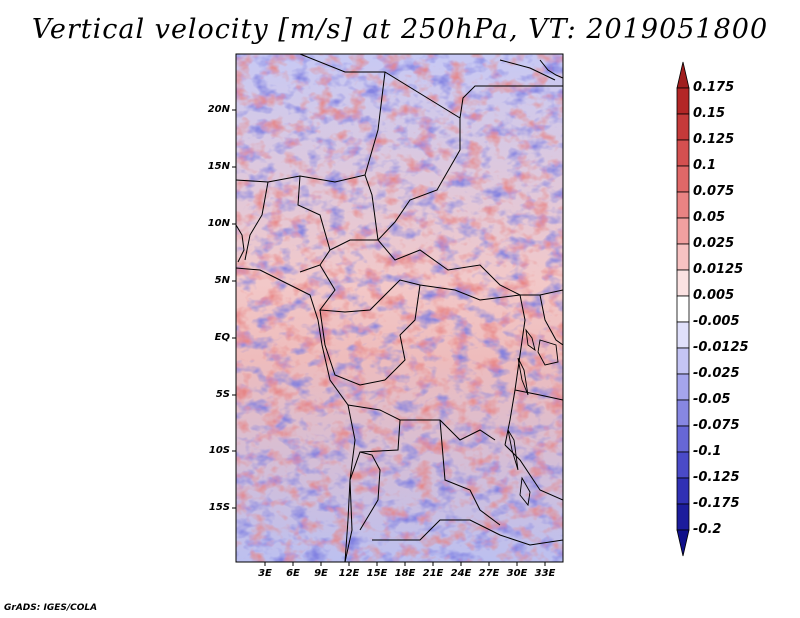 Image resolution: width=800 pixels, height=618 pixels. Describe the element at coordinates (714, 243) in the screenshot. I see `colorbar-label: 0.025` at that location.